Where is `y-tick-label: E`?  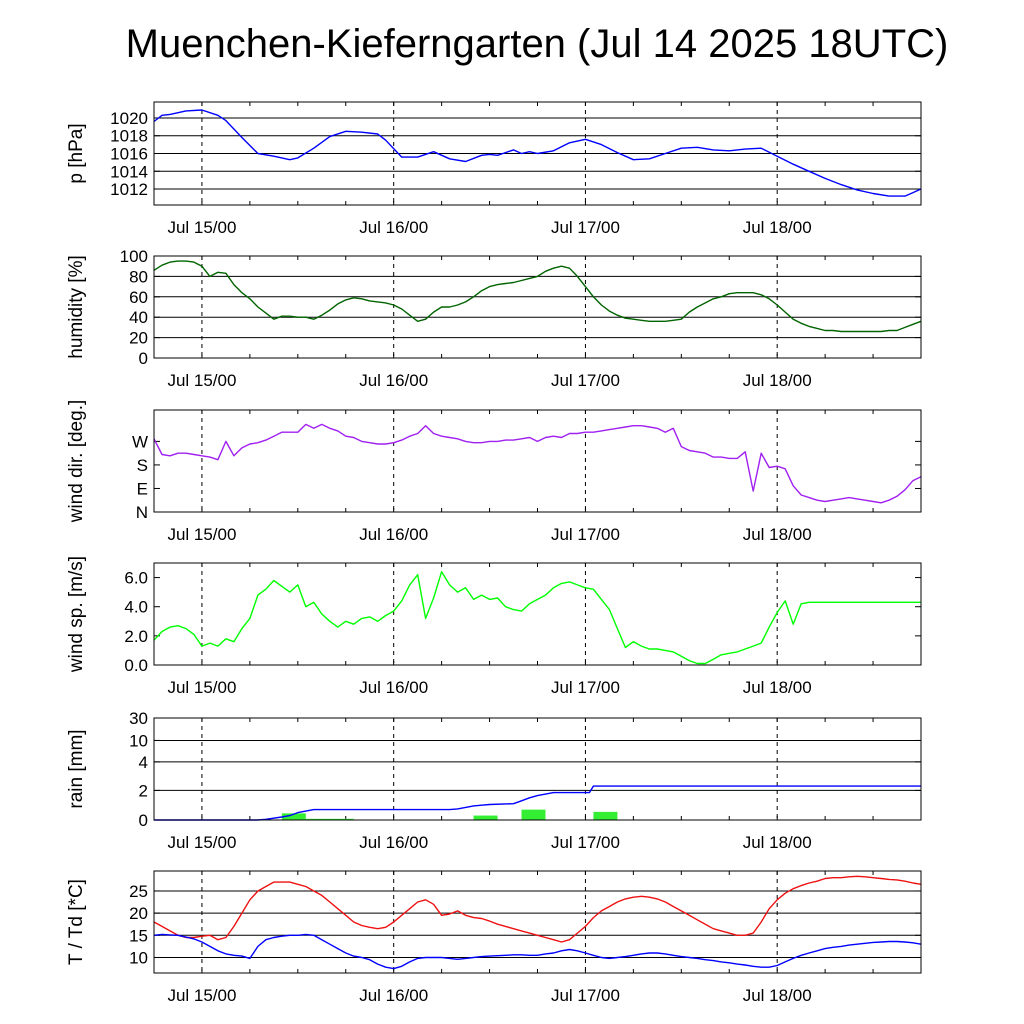
y-tick-label: E is located at coordinates (142, 488).